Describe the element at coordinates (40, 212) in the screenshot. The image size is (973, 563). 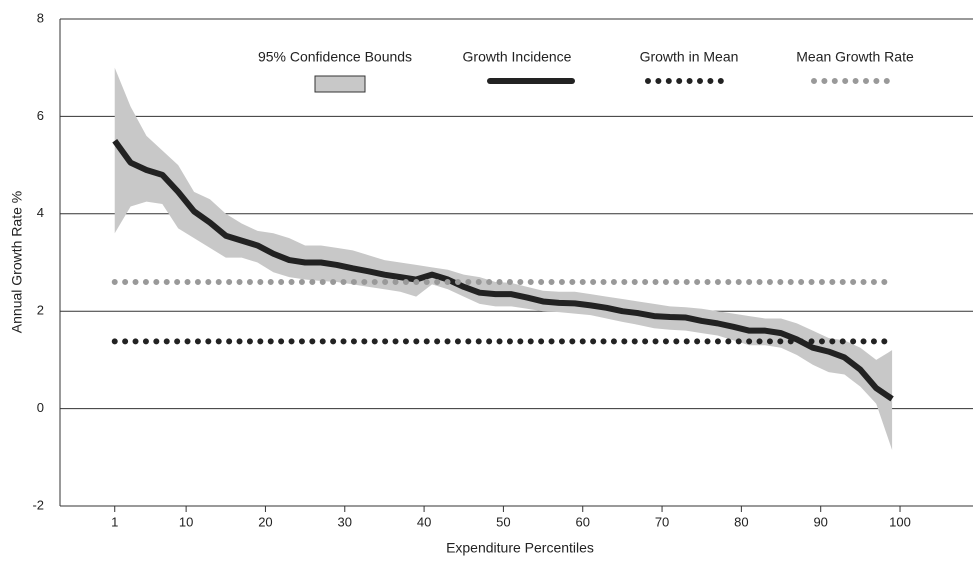
I see `y-tick-label: 4` at that location.